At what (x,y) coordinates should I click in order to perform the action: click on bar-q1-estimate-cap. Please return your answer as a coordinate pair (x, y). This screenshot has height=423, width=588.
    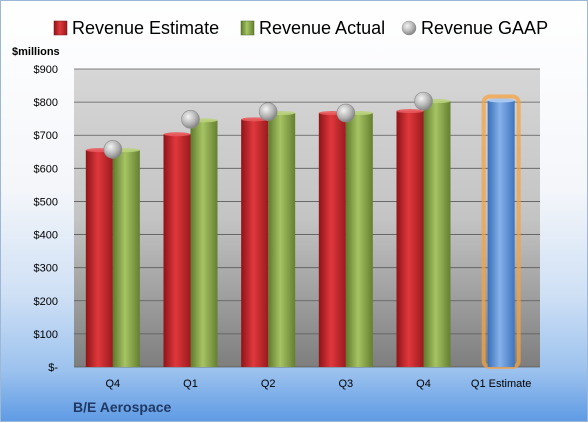
    Looking at the image, I should click on (501, 100).